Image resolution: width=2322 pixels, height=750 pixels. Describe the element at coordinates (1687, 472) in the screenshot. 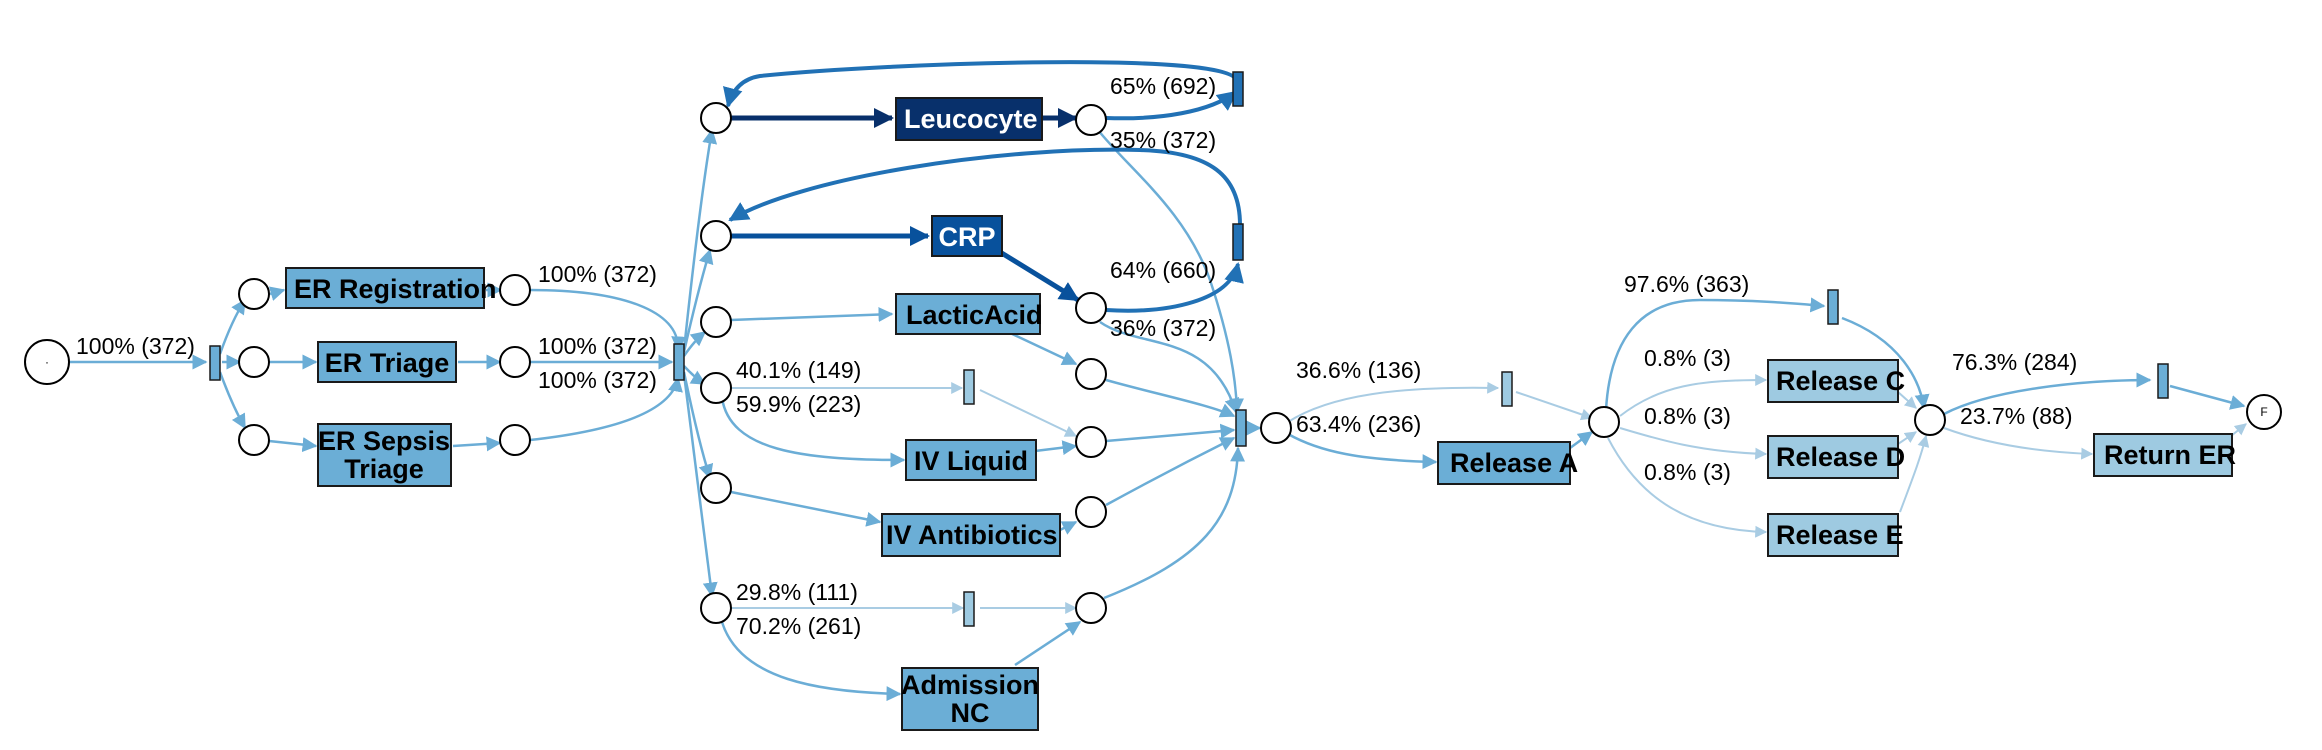

I see `label-release-e: 0.8% (3)` at that location.